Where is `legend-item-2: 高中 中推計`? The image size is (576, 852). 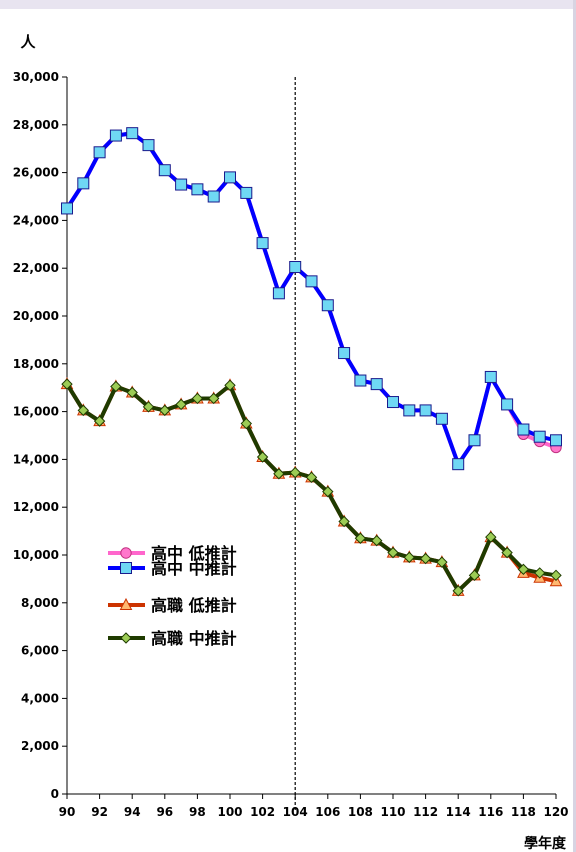
legend-item-2: 高中 中推計 is located at coordinates (172, 568).